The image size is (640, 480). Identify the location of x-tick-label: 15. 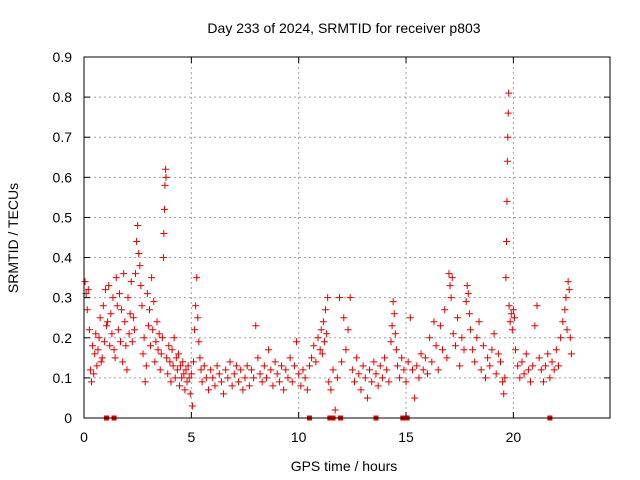
(406, 437).